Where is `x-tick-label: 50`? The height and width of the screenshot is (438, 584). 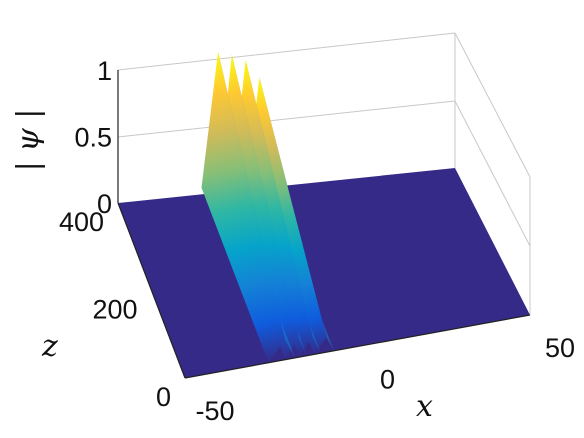 x-tick-label: 50 is located at coordinates (560, 348).